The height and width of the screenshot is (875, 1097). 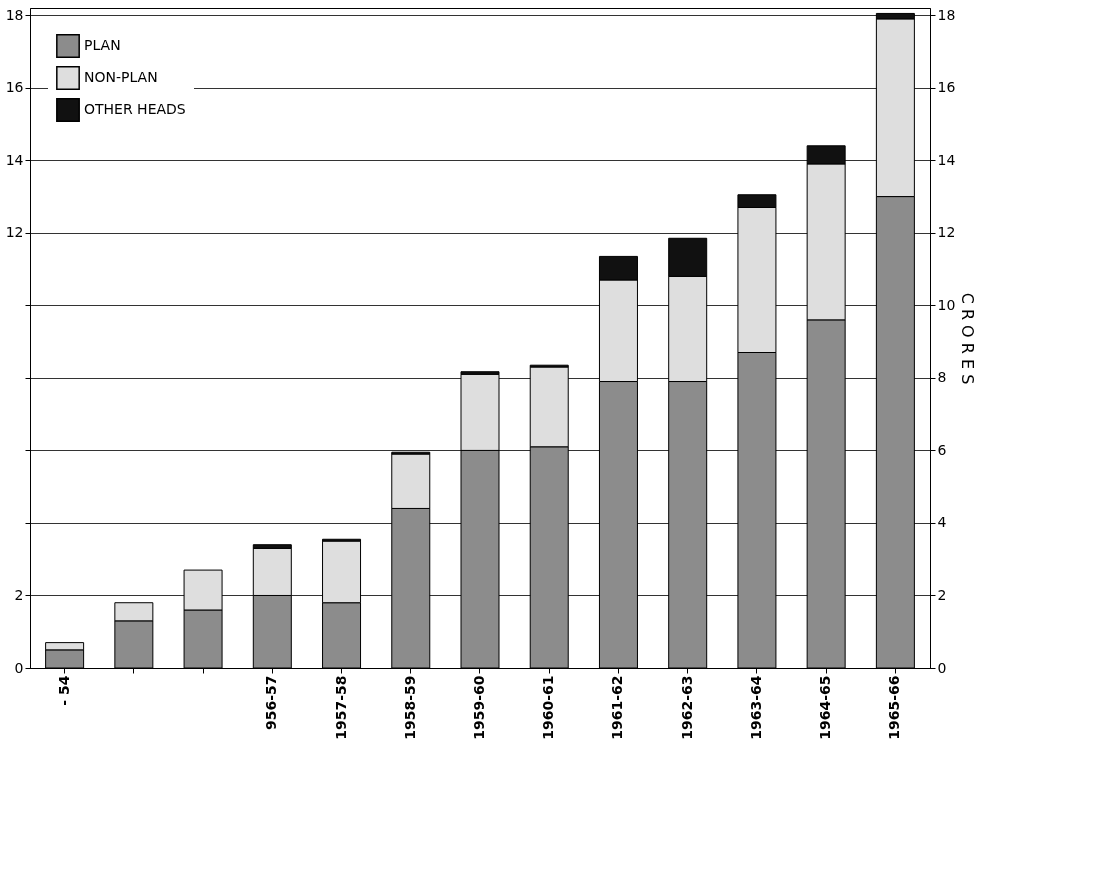 What do you see at coordinates (942, 594) in the screenshot?
I see `y2-tick-label: 2` at bounding box center [942, 594].